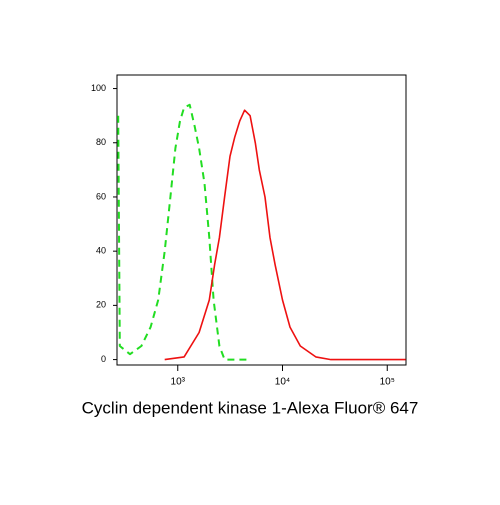 The width and height of the screenshot is (500, 505). I want to click on y-tick-label: 0, so click(103, 359).